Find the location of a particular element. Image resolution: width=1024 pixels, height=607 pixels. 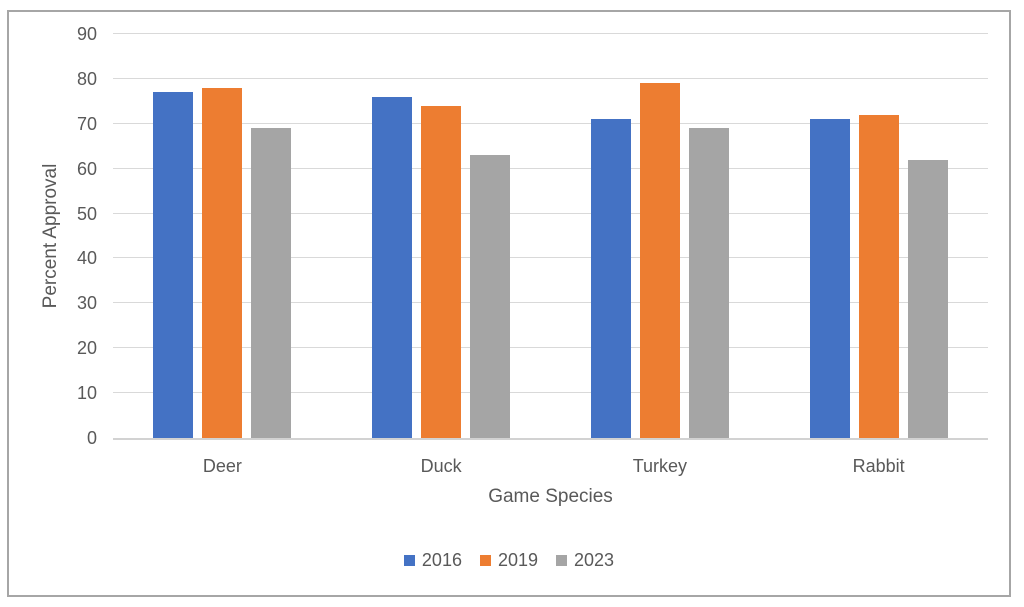

y-axis-tick-labels: 0 10 20 30 40 50 60 70 80 90 is located at coordinates (53, 303).